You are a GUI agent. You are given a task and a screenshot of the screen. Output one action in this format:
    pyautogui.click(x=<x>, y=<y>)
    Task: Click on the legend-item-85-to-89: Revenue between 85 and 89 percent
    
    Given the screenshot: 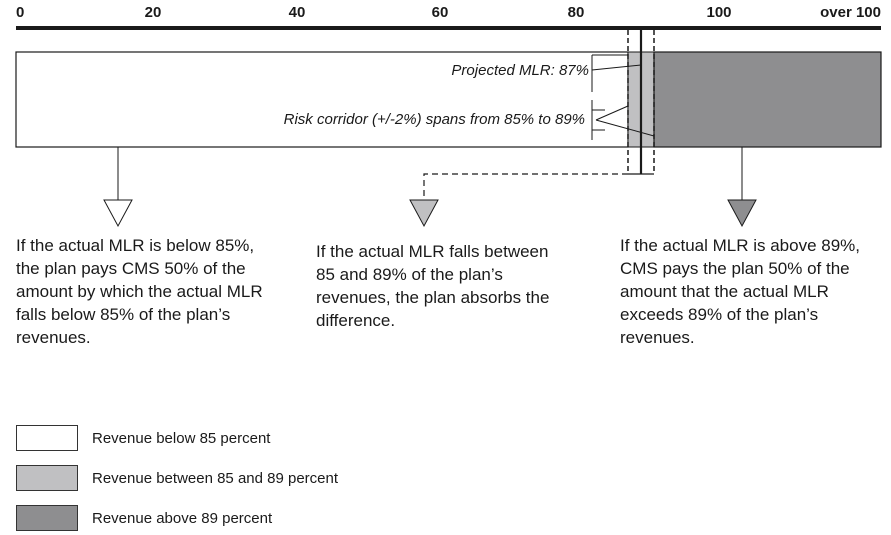 What is the action you would take?
    pyautogui.click(x=177, y=478)
    